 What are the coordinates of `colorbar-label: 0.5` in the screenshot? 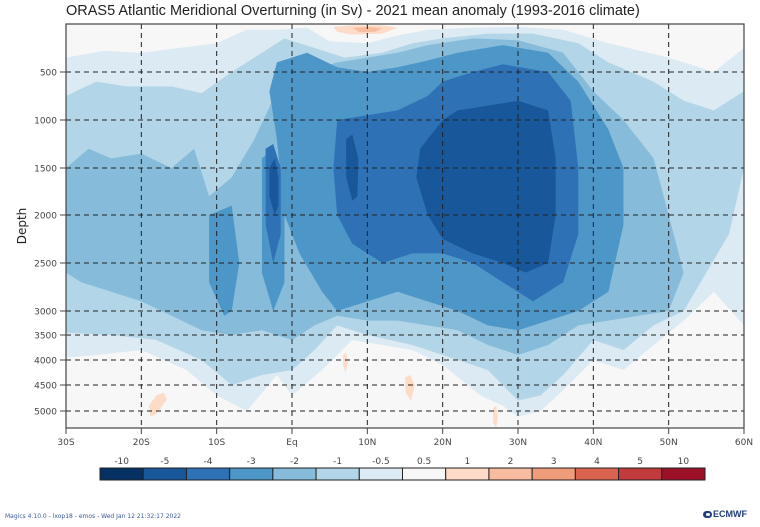 It's located at (424, 462).